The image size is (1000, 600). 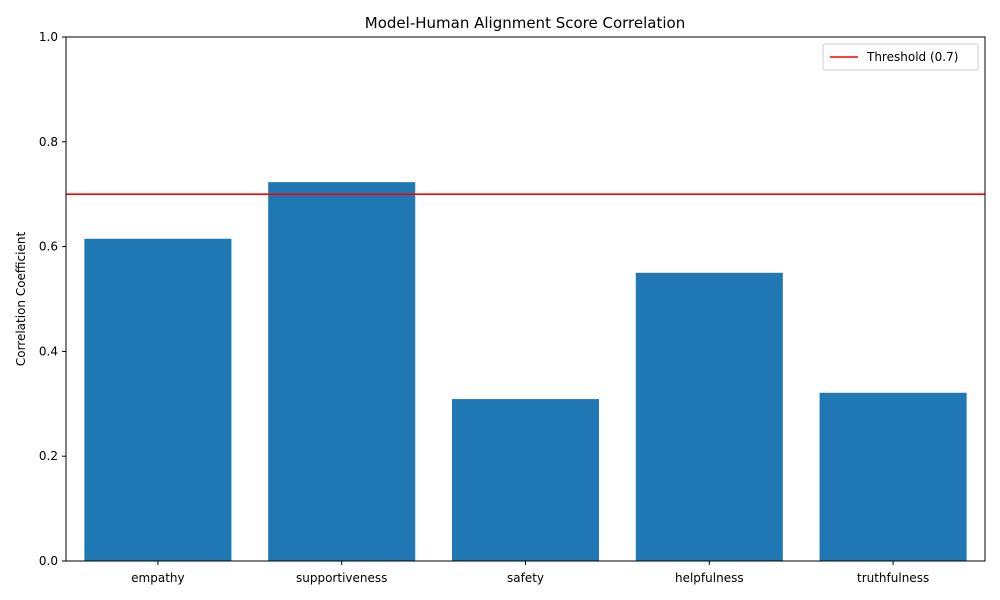 I want to click on chart-title: Model-Human Alignment Score Correlation, so click(x=525, y=23).